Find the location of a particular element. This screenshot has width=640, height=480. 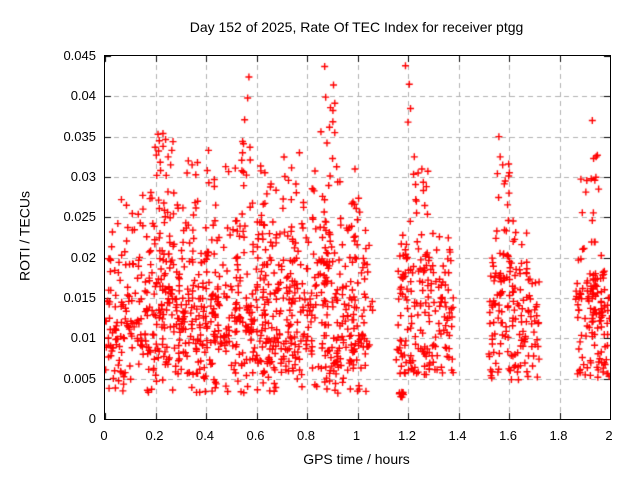

y-tick-label: 0.01 is located at coordinates (83, 338).